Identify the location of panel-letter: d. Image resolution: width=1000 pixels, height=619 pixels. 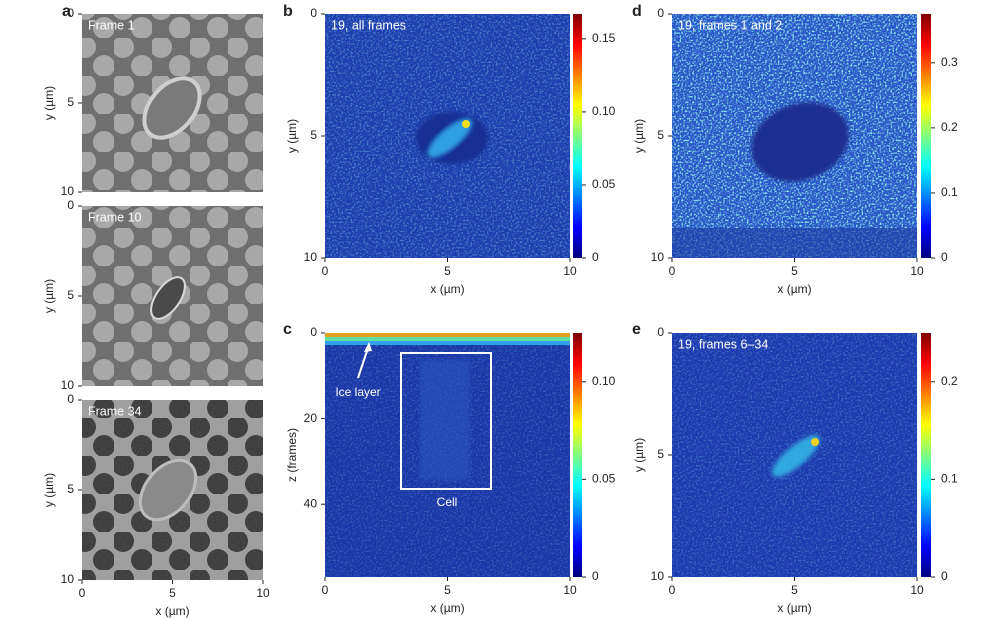
(637, 11).